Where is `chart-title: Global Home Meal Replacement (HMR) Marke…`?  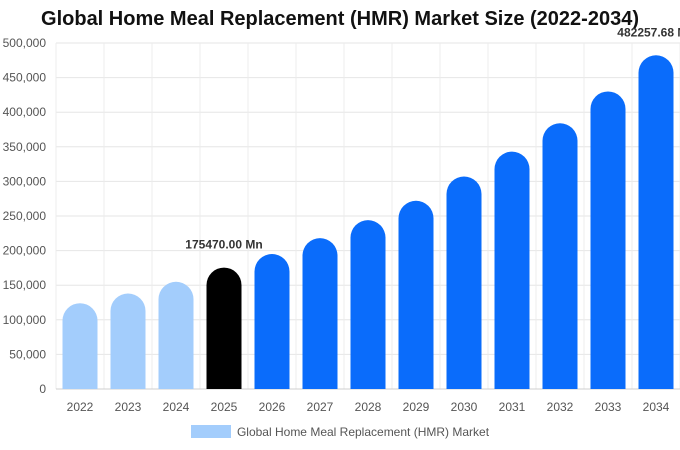 chart-title: Global Home Meal Replacement (HMR) Marke… is located at coordinates (340, 19).